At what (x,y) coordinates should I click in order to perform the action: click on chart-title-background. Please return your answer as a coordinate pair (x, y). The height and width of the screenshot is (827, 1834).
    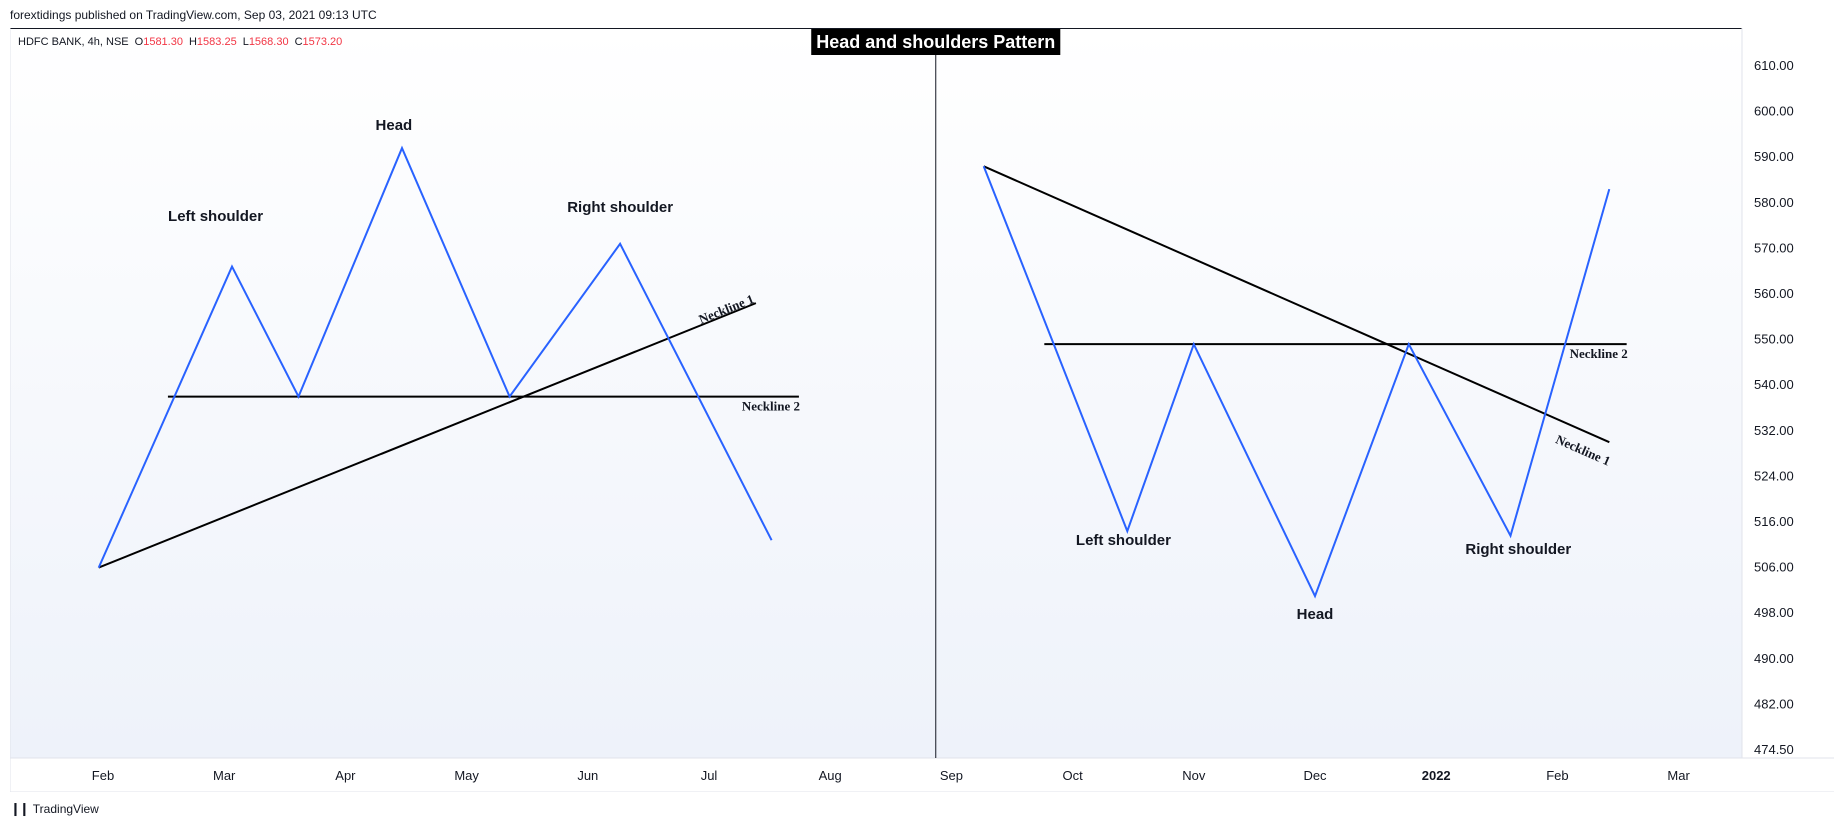
    Looking at the image, I should click on (936, 42).